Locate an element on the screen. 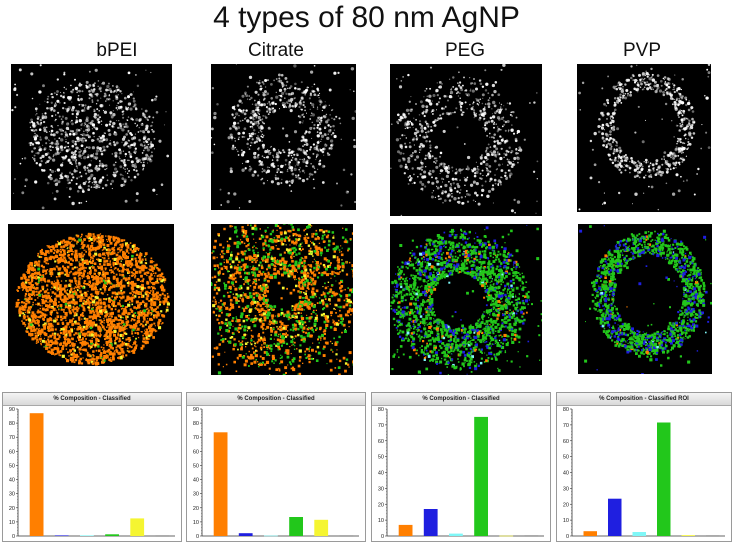  column-label-pvp: PVP is located at coordinates (642, 50).